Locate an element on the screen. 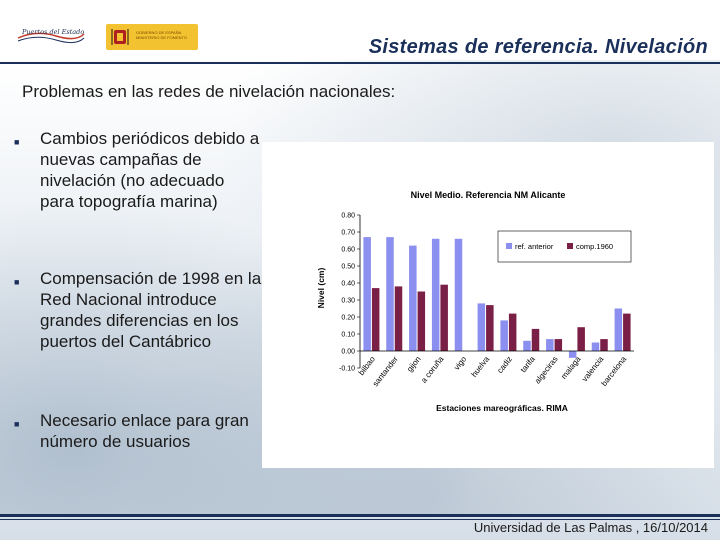 Image resolution: width=720 pixels, height=540 pixels. legend-label: ref. anterior is located at coordinates (534, 246).